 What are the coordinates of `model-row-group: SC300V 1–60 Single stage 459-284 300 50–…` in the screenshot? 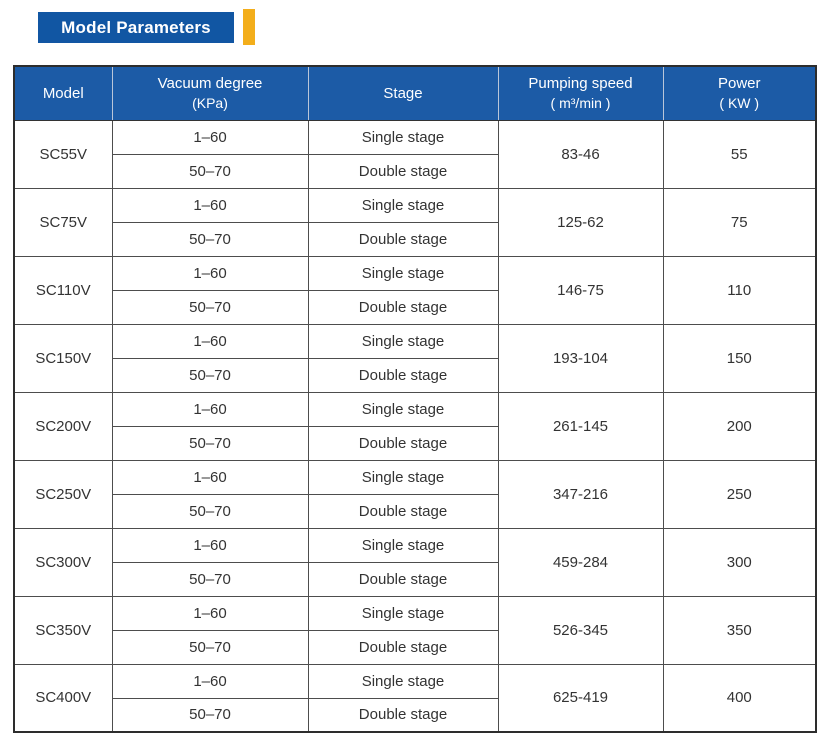 It's located at (415, 562).